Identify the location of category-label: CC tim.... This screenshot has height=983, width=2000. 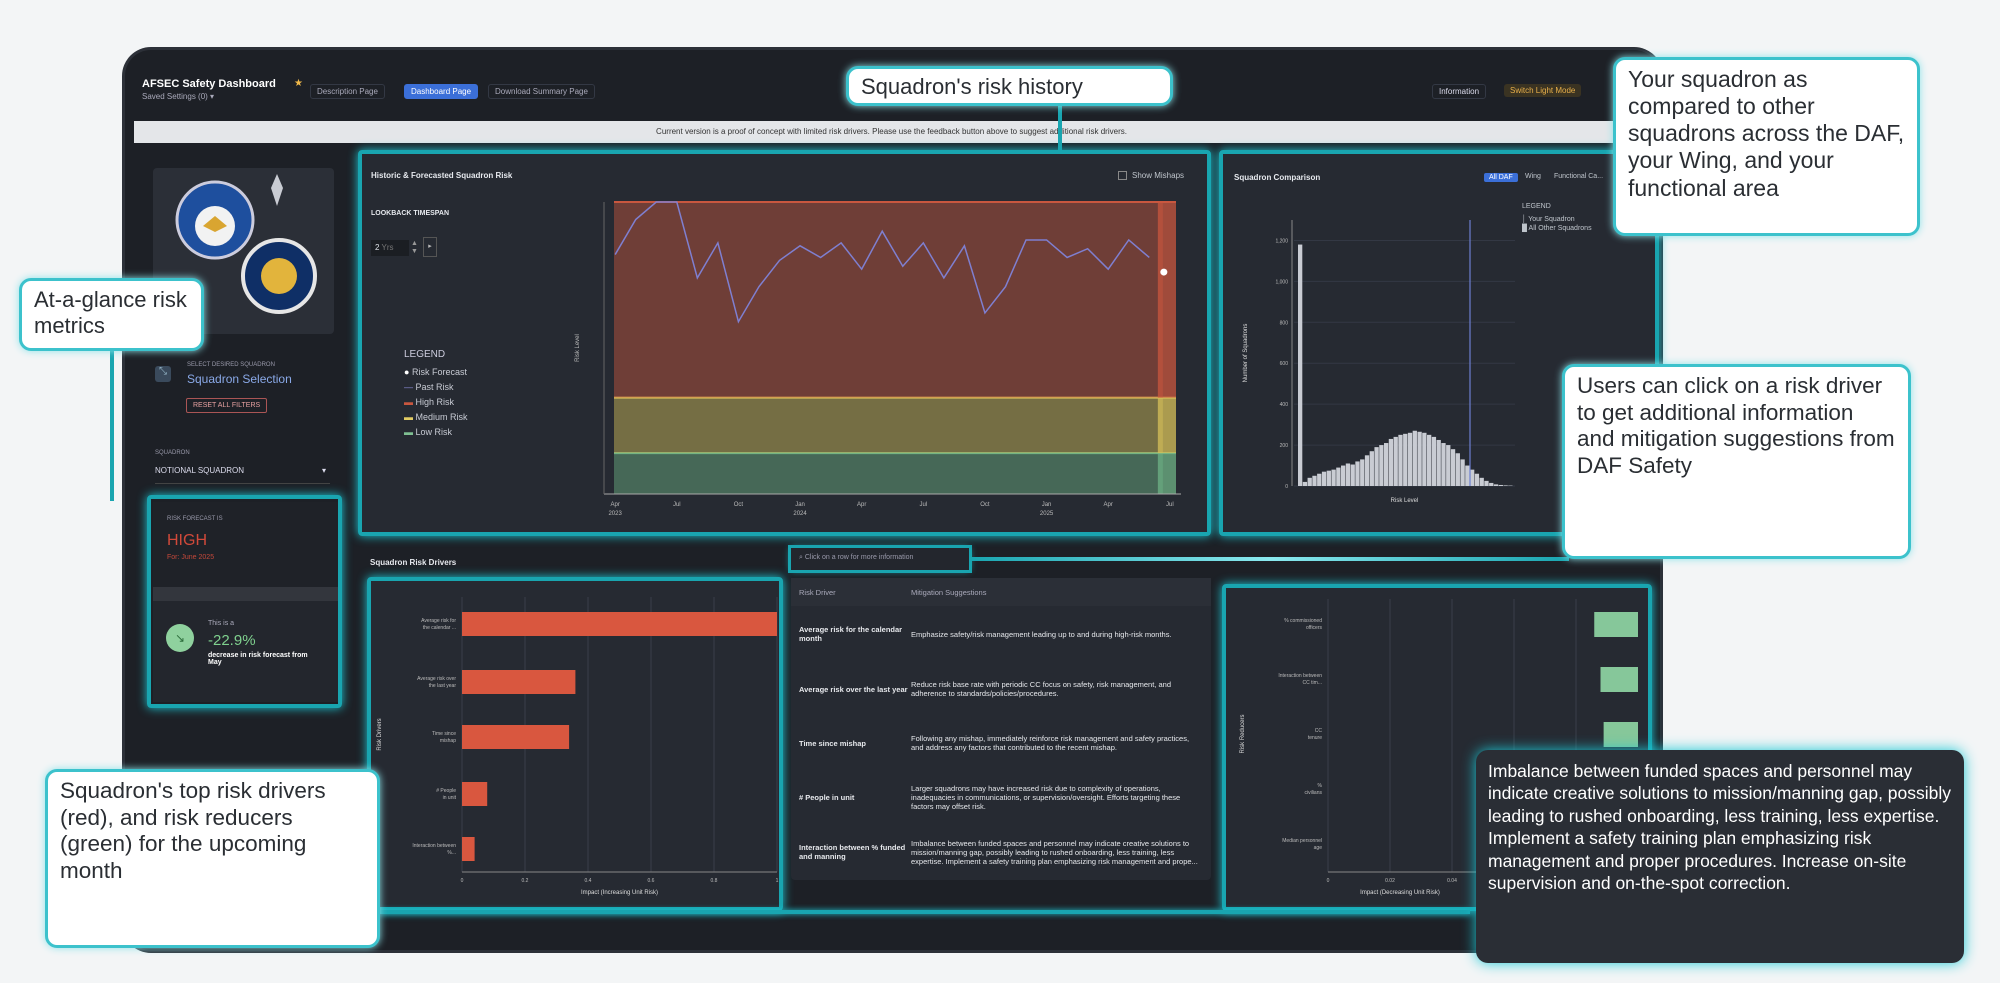
(1312, 683).